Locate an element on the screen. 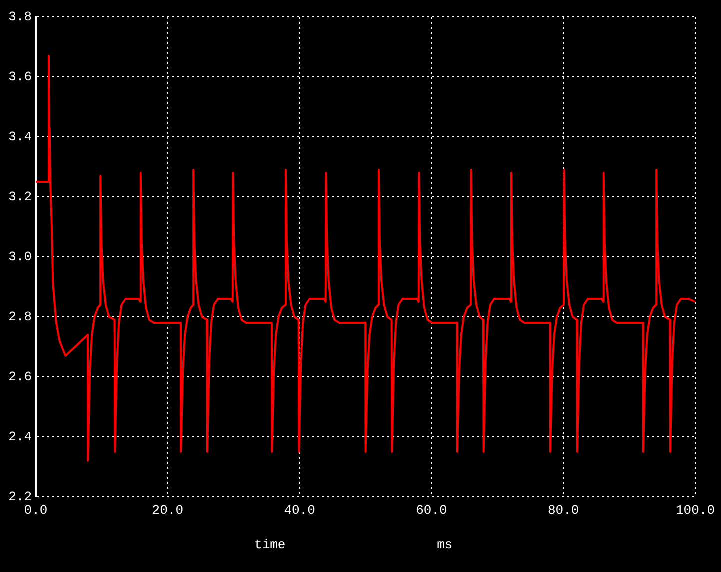 The image size is (721, 572). y-tick-label: 3.6 is located at coordinates (20, 76).